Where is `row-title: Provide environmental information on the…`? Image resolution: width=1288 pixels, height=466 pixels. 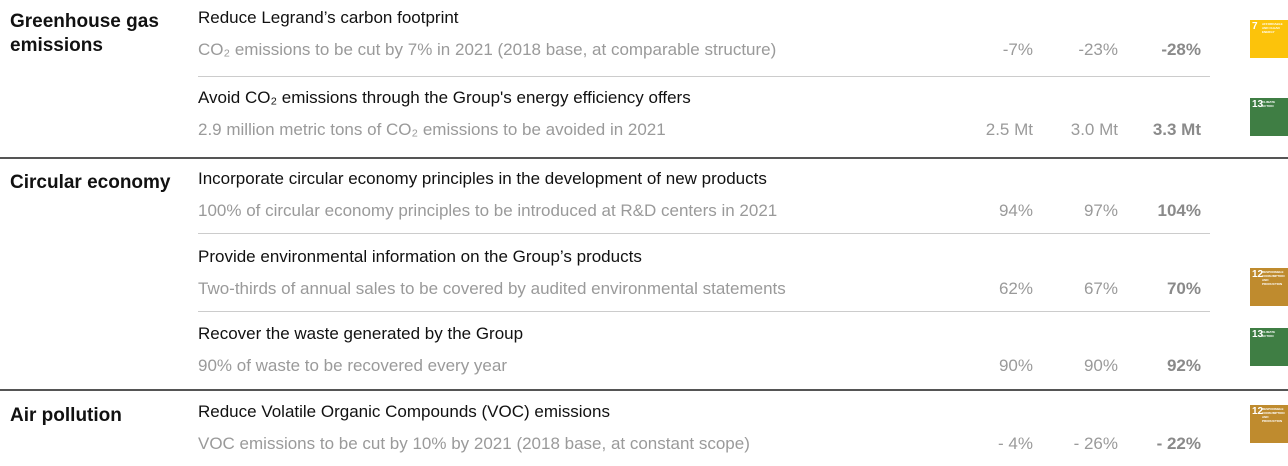 row-title: Provide environmental information on the… is located at coordinates (420, 256).